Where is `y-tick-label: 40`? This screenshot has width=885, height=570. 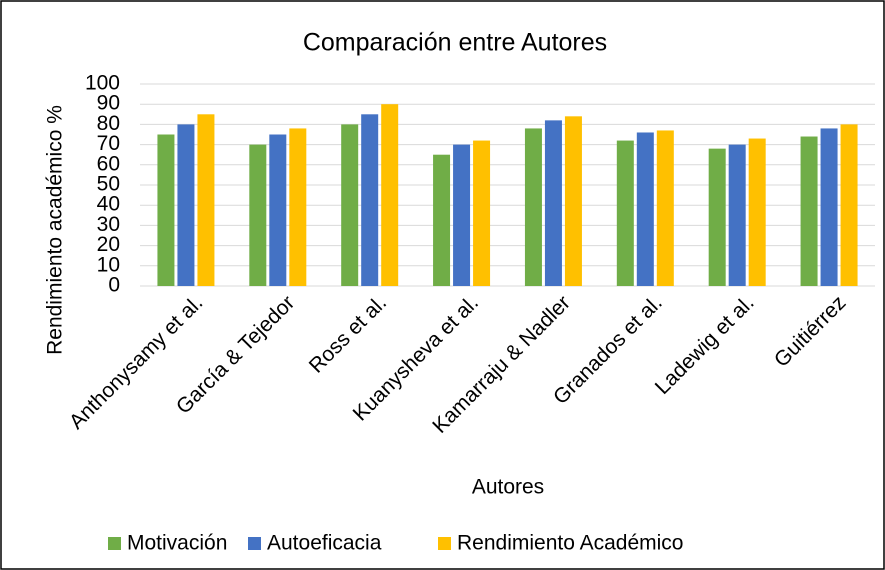
y-tick-label: 40 is located at coordinates (108, 204).